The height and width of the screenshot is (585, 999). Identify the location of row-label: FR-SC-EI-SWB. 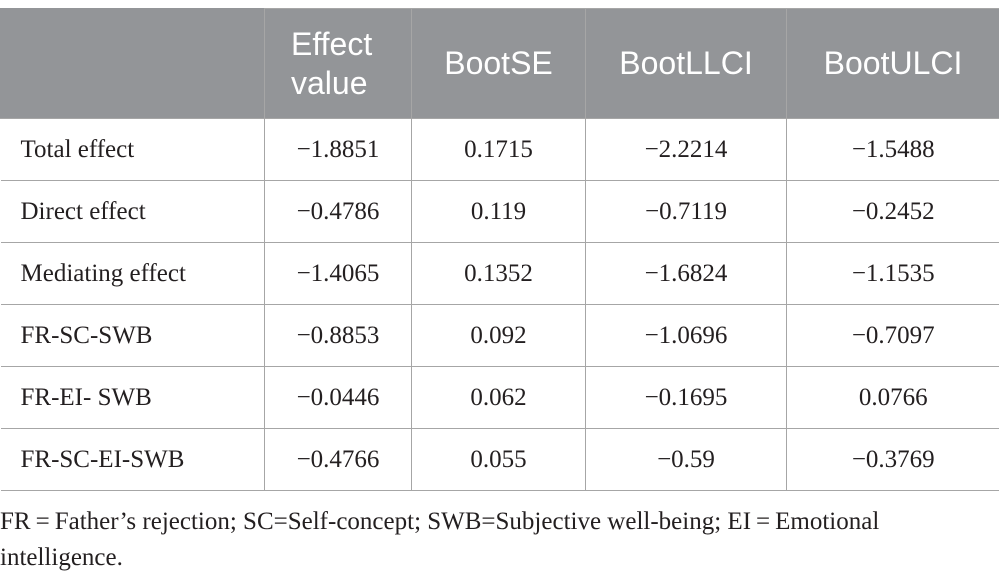
(132, 459).